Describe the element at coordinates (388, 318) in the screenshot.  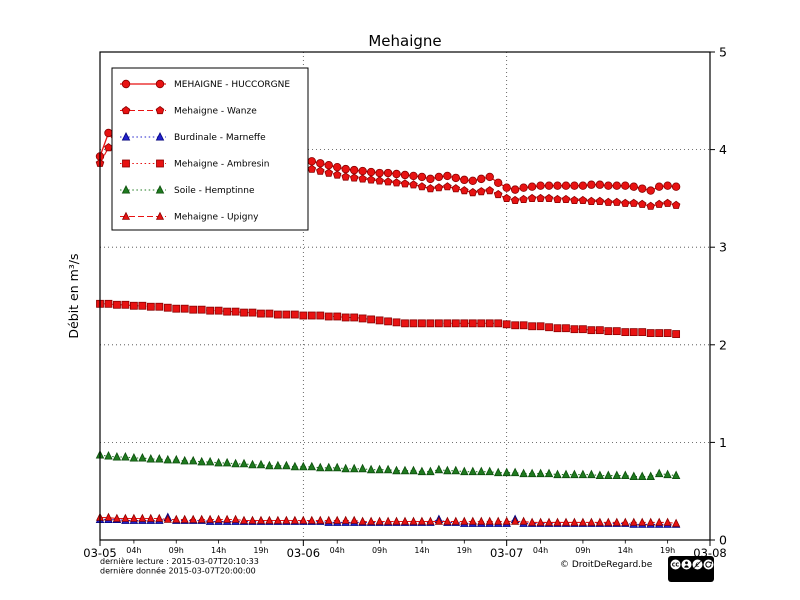
I see `series-mehaigne-ambresin` at that location.